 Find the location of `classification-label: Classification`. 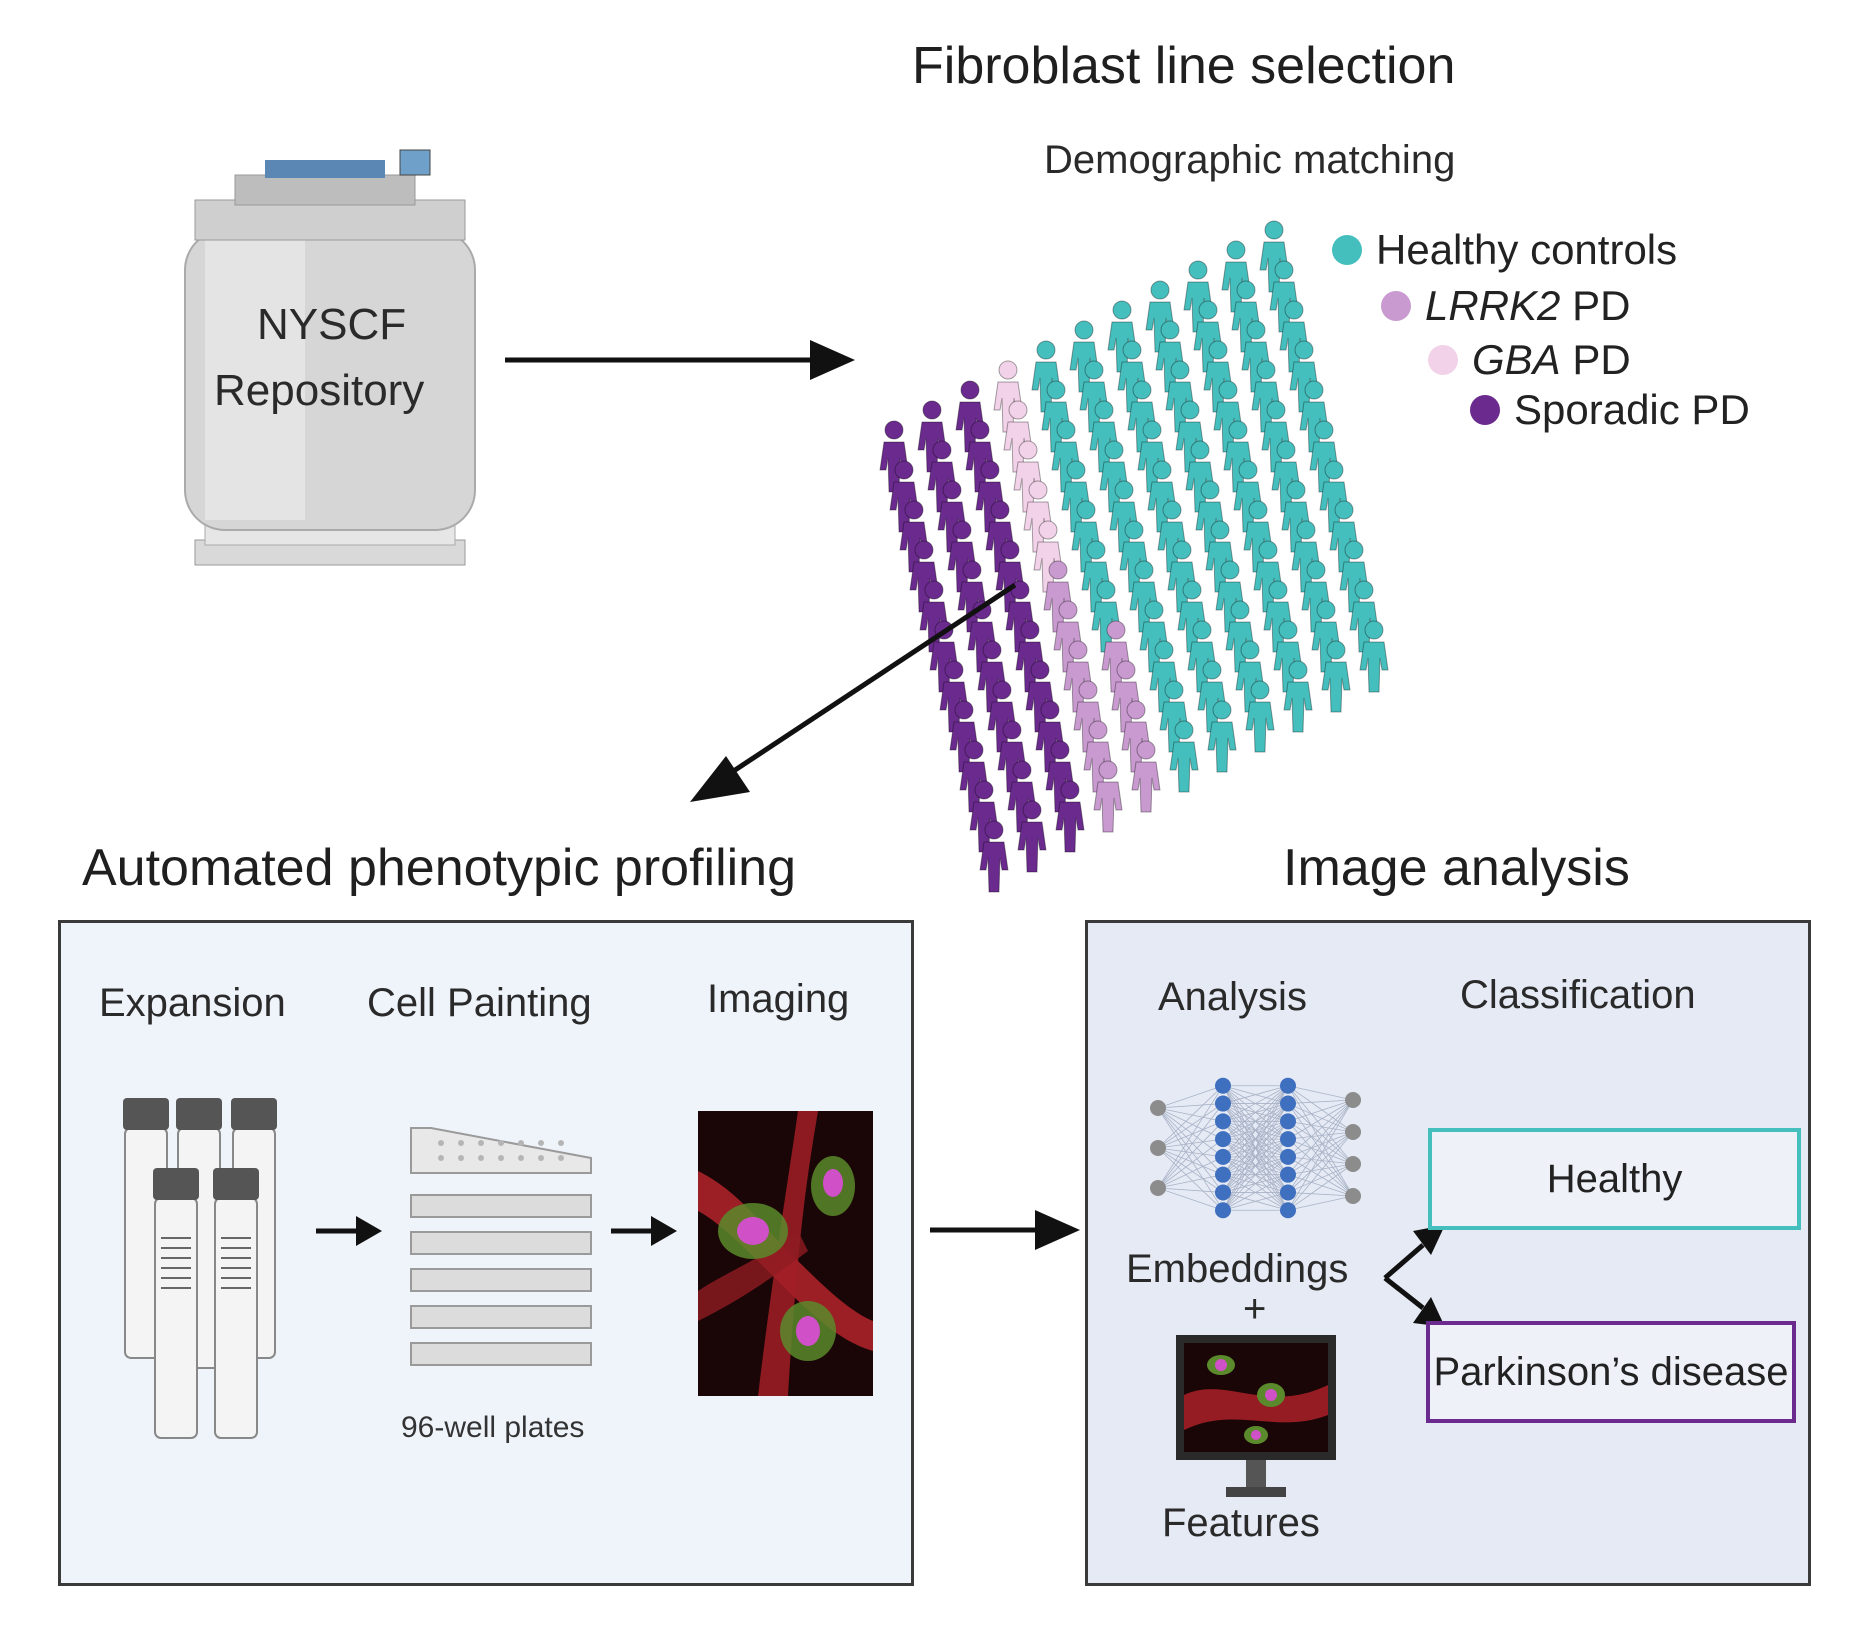

classification-label: Classification is located at coordinates (1578, 995).